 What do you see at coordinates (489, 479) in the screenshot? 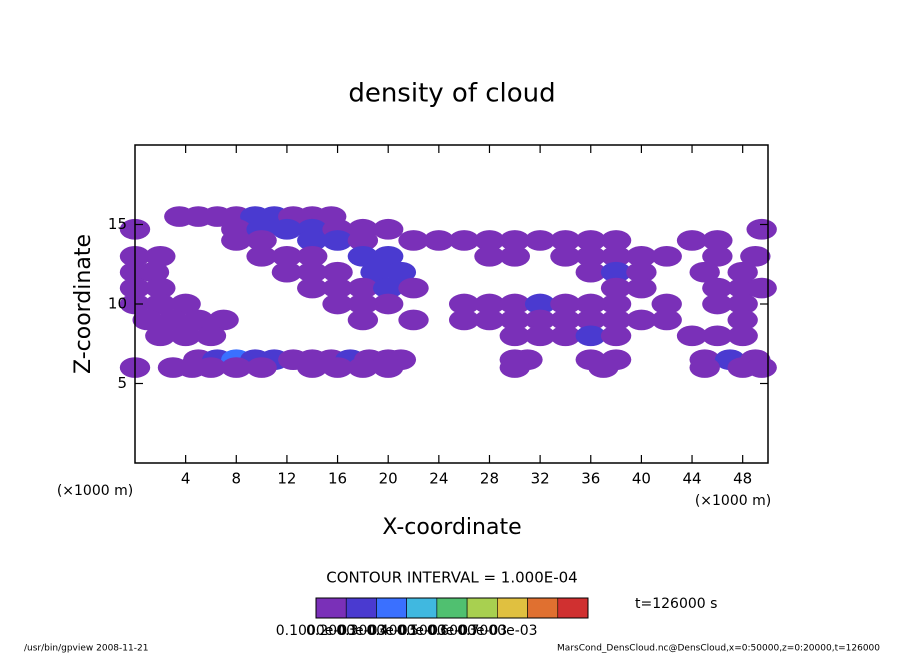
I see `x-tick-label: 28` at bounding box center [489, 479].